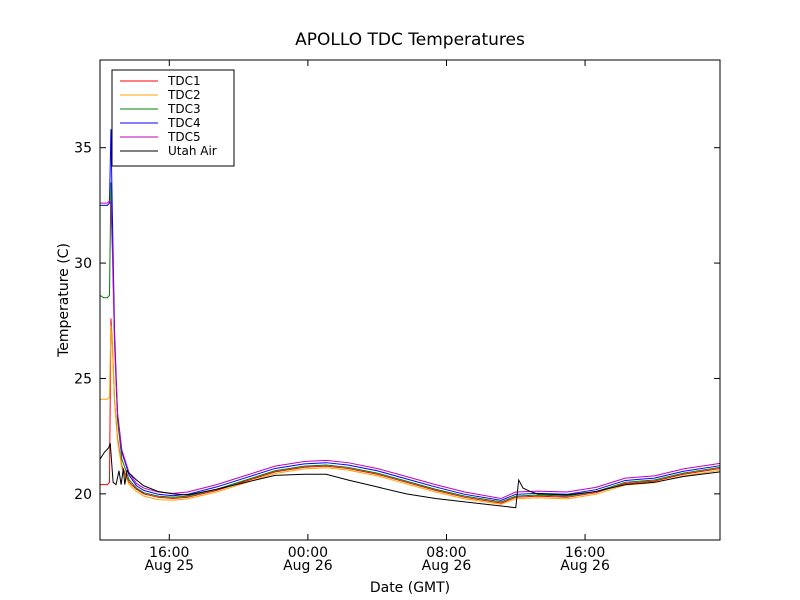  Describe the element at coordinates (410, 475) in the screenshot. I see `series-line-utah-air` at that location.